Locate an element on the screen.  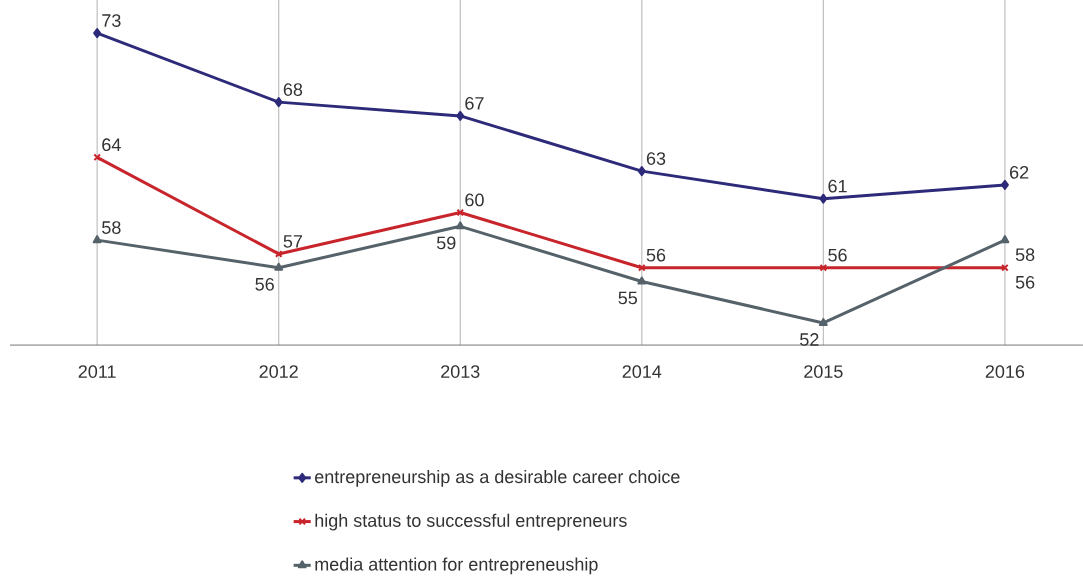
data-label: 60 is located at coordinates (474, 200).